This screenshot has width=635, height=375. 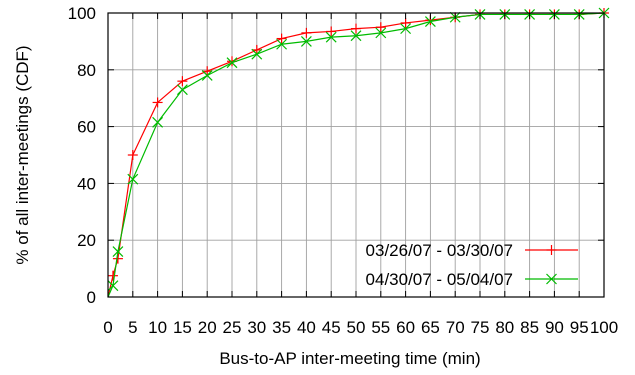 What do you see at coordinates (439, 279) in the screenshot?
I see `legend-label-2: 04/30/07 - 05/04/07` at bounding box center [439, 279].